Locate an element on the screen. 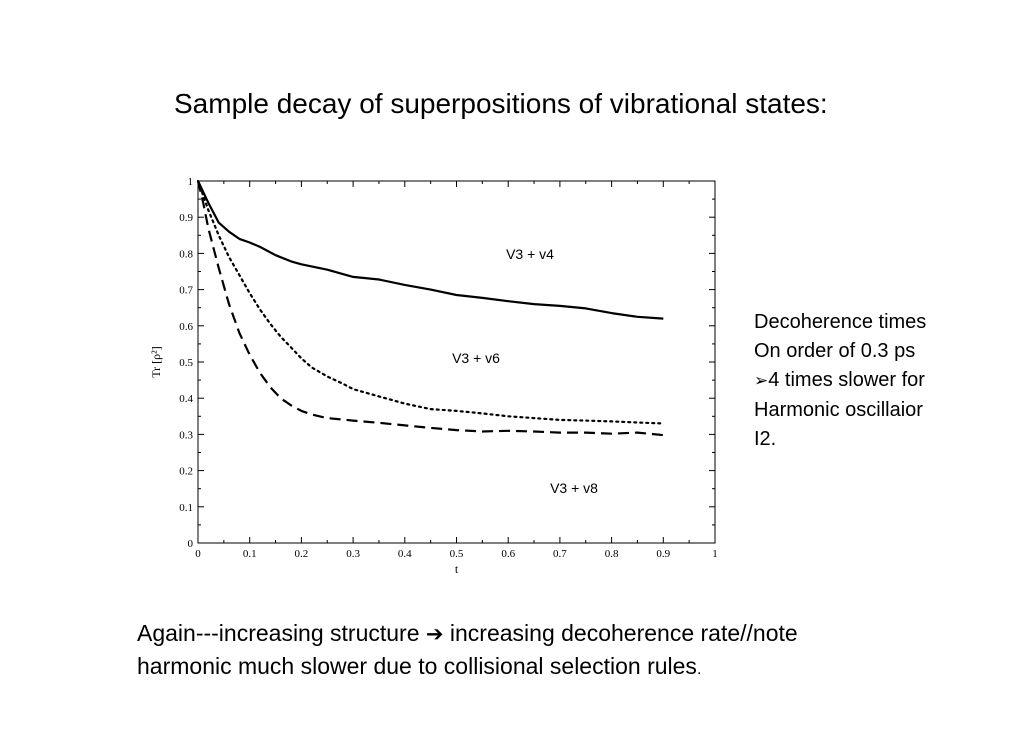 The image size is (1023, 731). y-tick-label: 0.7 is located at coordinates (186, 291).